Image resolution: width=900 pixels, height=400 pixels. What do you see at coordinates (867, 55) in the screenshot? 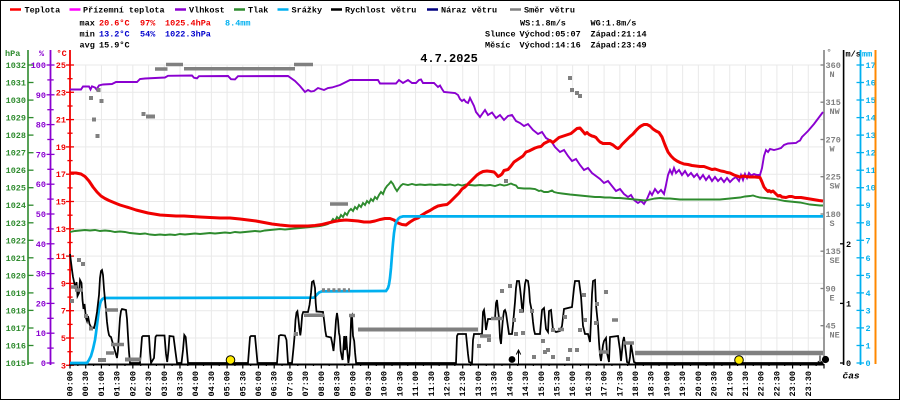
I see `svg-text: mm` at bounding box center [867, 55].